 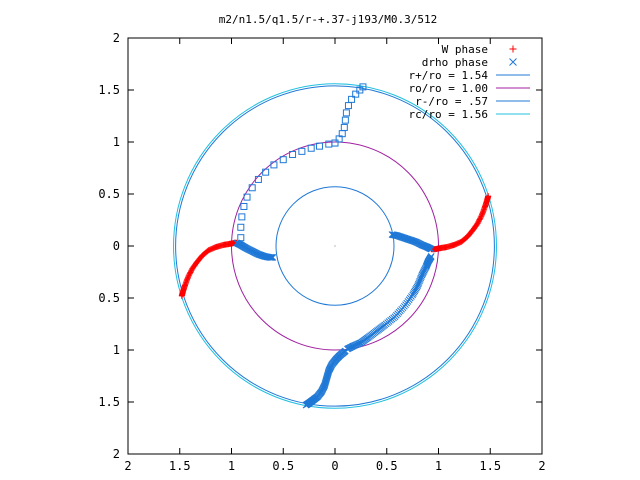 What do you see at coordinates (455, 62) in the screenshot?
I see `legend-label: drho phase` at bounding box center [455, 62].